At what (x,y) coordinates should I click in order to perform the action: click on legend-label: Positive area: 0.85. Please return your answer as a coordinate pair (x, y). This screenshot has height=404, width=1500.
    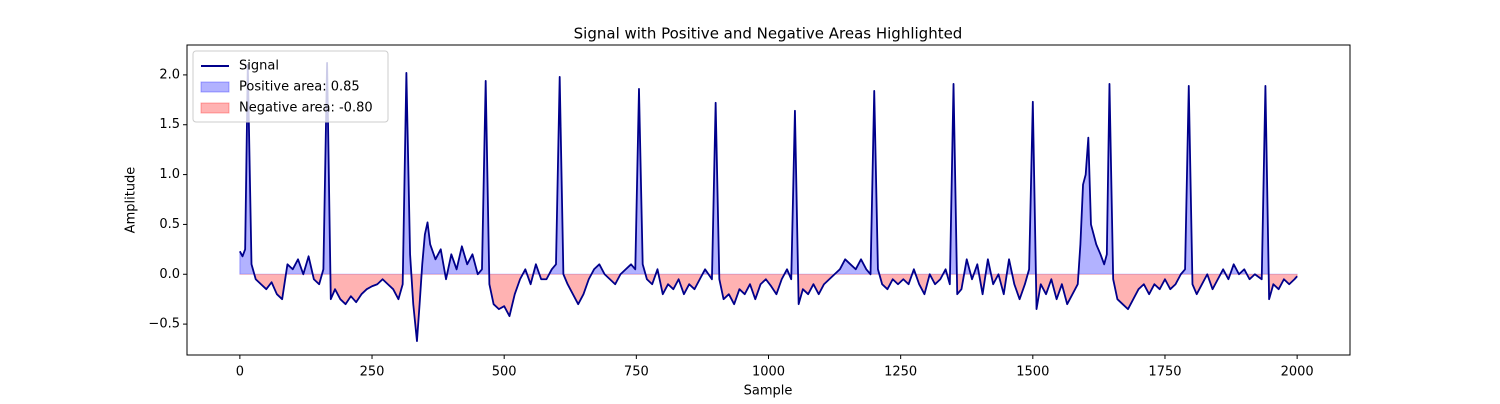
    Looking at the image, I should click on (299, 87).